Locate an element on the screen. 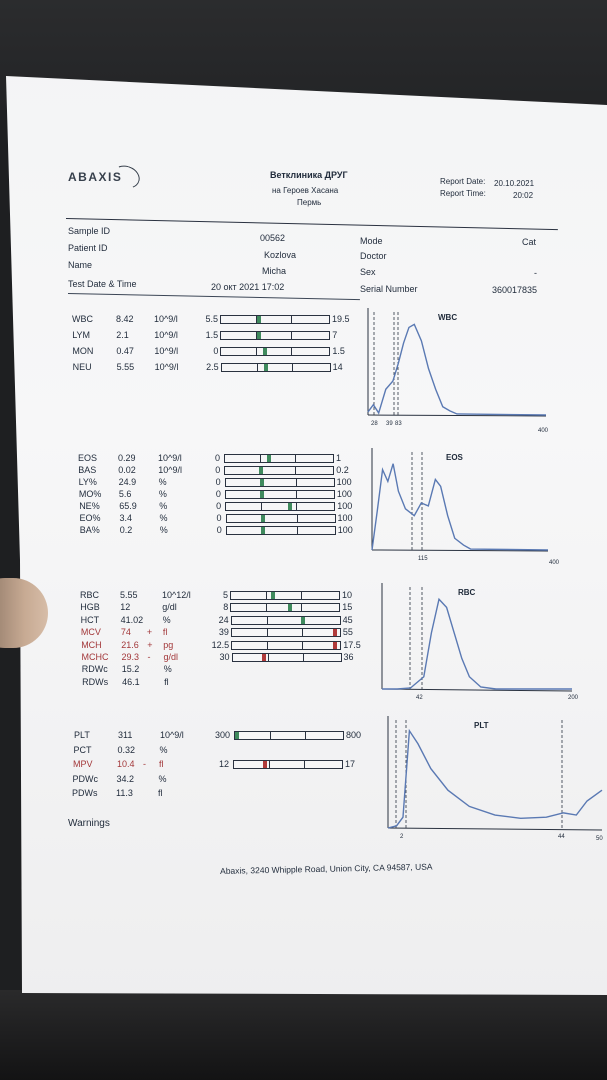 The height and width of the screenshot is (1080, 607). name-label: Name is located at coordinates (80, 265).